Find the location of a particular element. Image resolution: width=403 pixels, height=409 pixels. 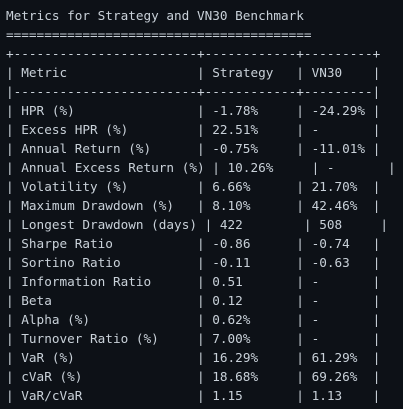

output-title: Metrics for Strategy and VN30 Benchmark is located at coordinates (155, 15).